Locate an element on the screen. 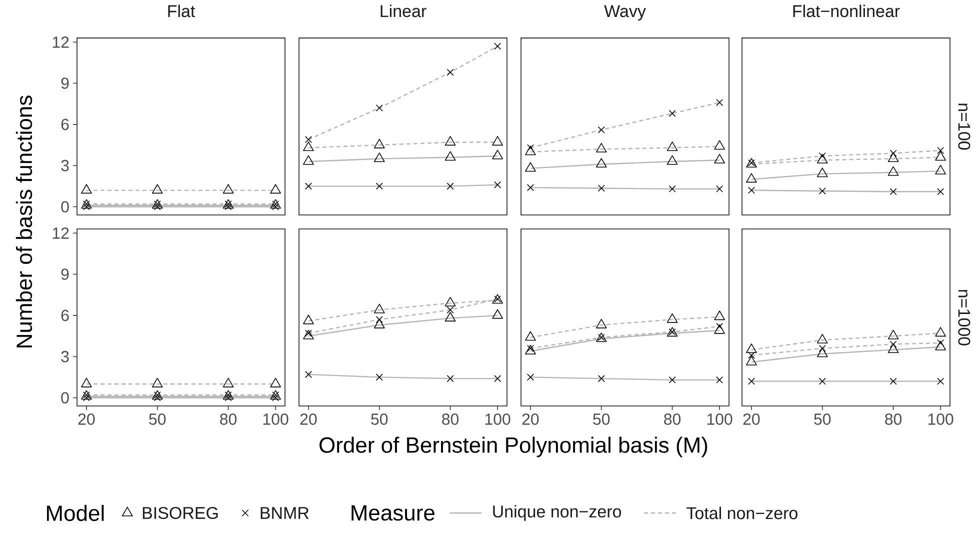 Image resolution: width=979 pixels, height=537 pixels. chart-title: Linear is located at coordinates (403, 11).